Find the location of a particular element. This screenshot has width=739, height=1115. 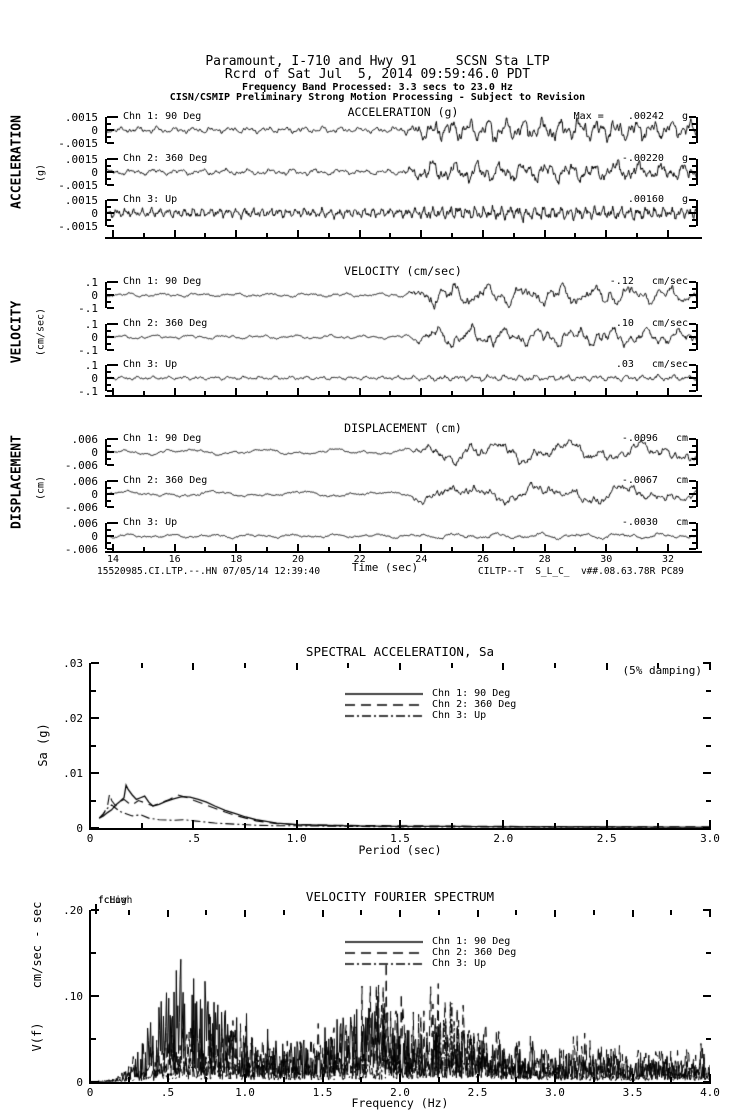

record-id-footer: 15520985.CI.LTP.--.HN 07/05/14 12:39:40 is located at coordinates (209, 571).